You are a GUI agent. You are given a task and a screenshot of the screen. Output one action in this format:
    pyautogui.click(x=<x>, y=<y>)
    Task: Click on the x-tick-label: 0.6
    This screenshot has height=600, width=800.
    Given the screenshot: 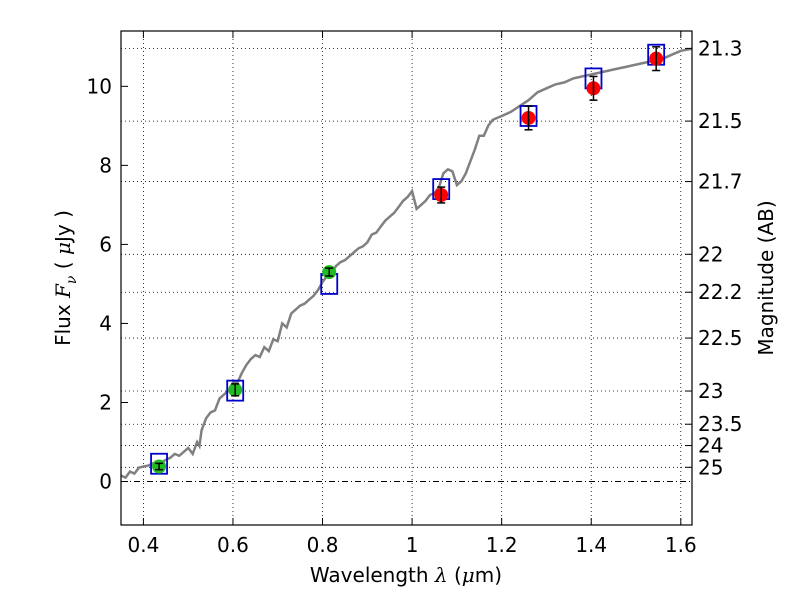 What is the action you would take?
    pyautogui.click(x=233, y=545)
    